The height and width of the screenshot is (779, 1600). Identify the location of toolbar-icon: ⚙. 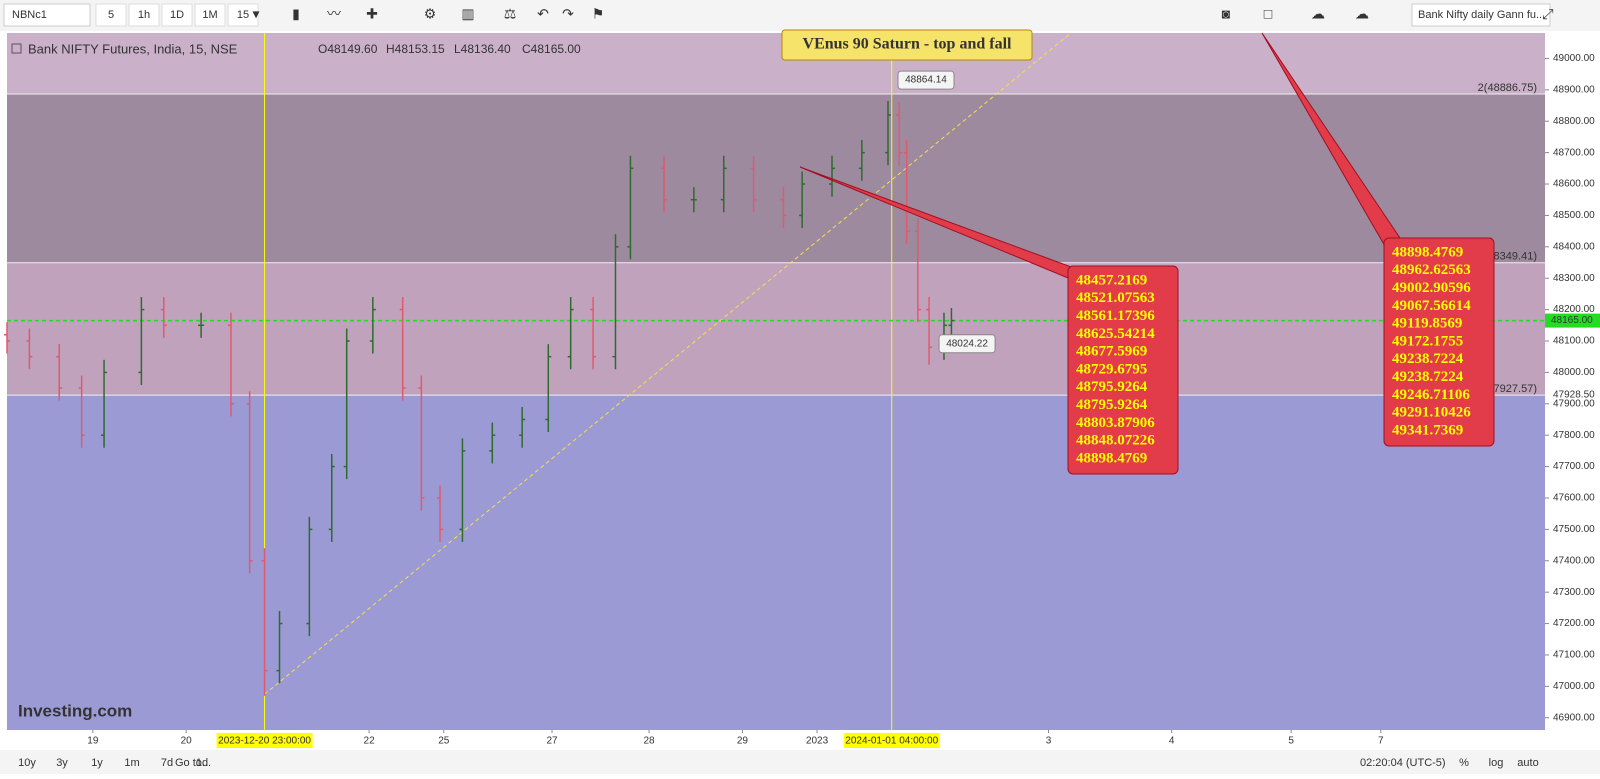
(430, 14).